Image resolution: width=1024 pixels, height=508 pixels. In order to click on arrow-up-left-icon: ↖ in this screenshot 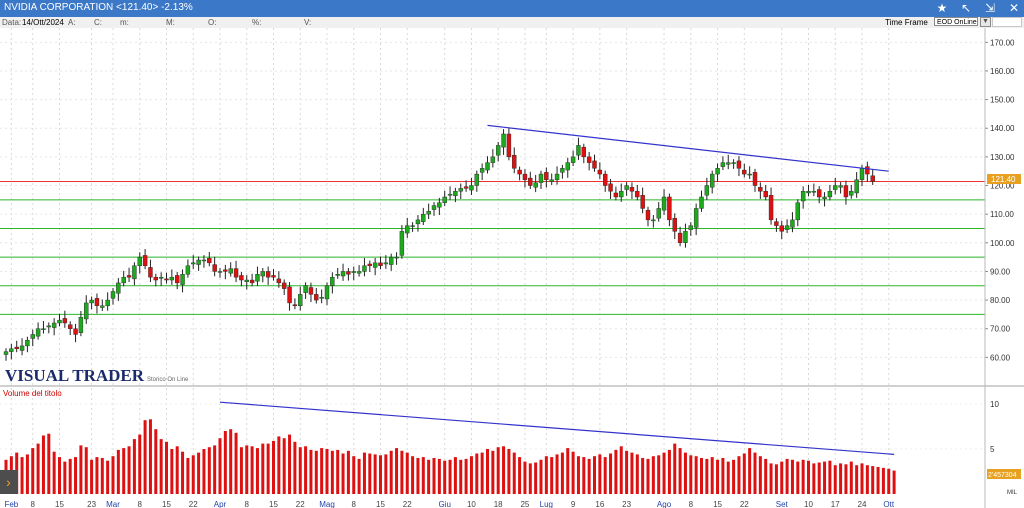, I will do `click(966, 8)`.